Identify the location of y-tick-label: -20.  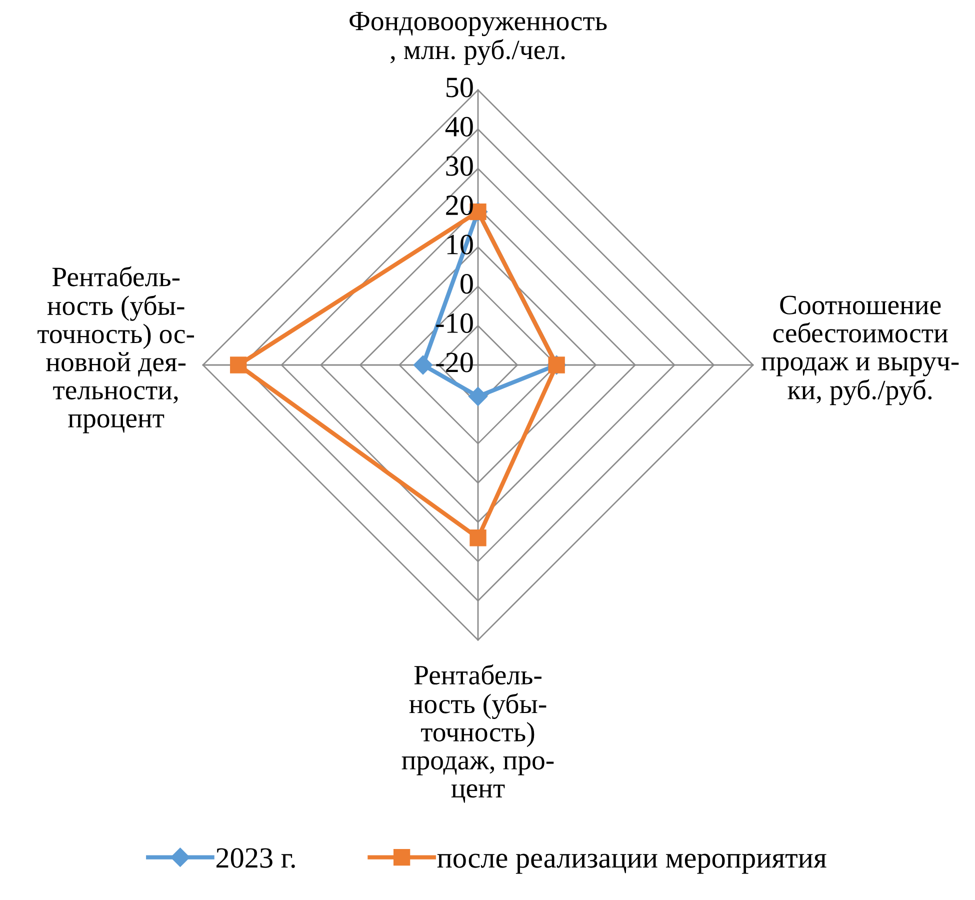
(454, 362).